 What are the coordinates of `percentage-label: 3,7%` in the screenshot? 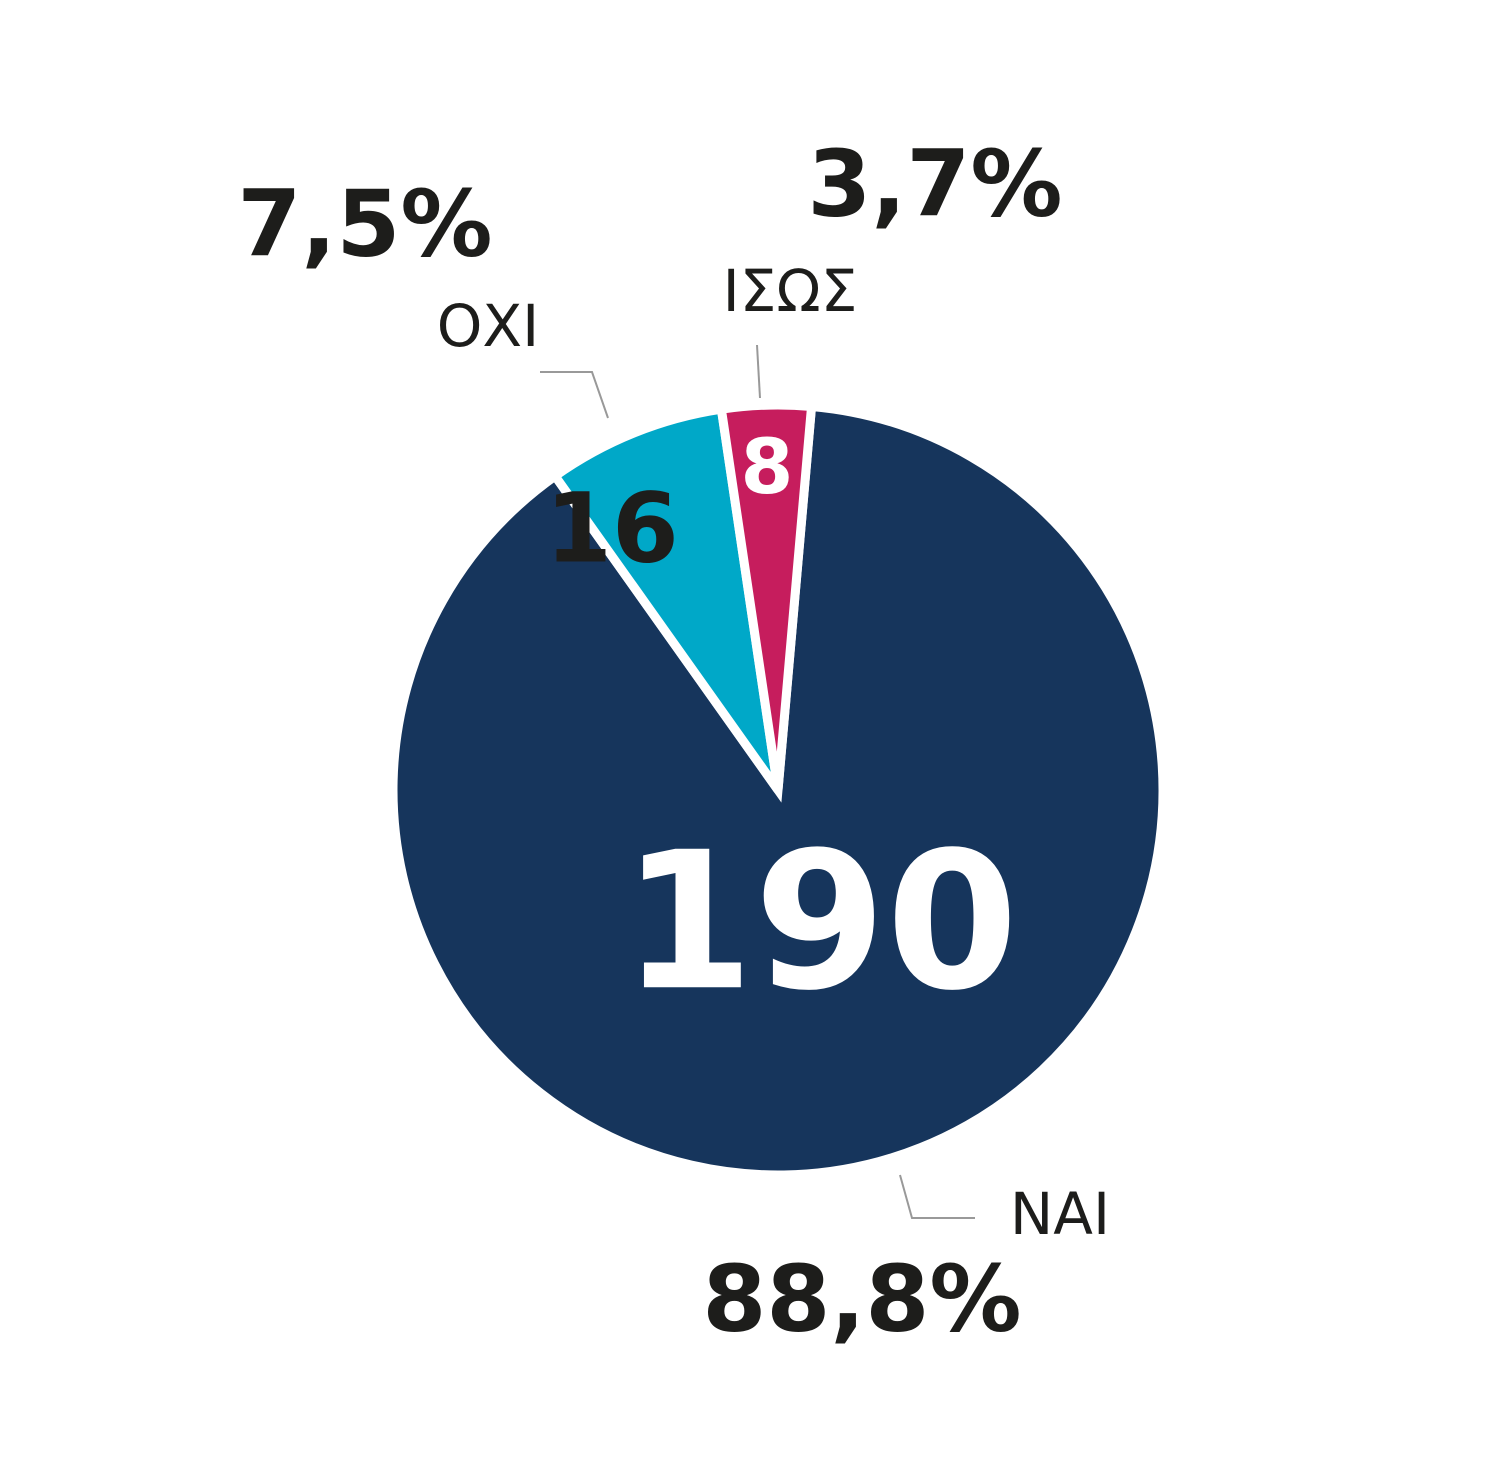 It's located at (934, 183).